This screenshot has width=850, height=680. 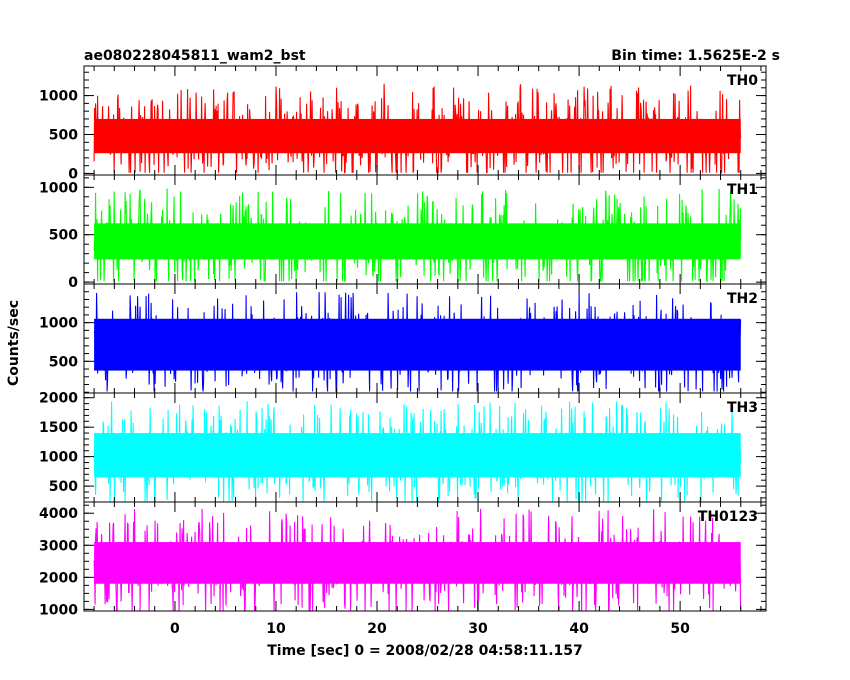 What do you see at coordinates (417, 563) in the screenshot?
I see `series-core-th0123` at bounding box center [417, 563].